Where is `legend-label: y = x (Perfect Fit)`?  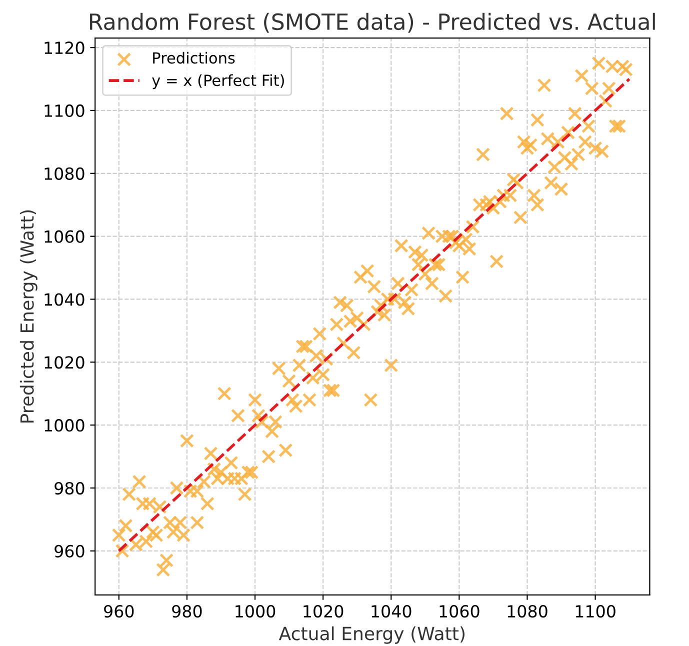 legend-label: y = x (Perfect Fit) is located at coordinates (218, 82).